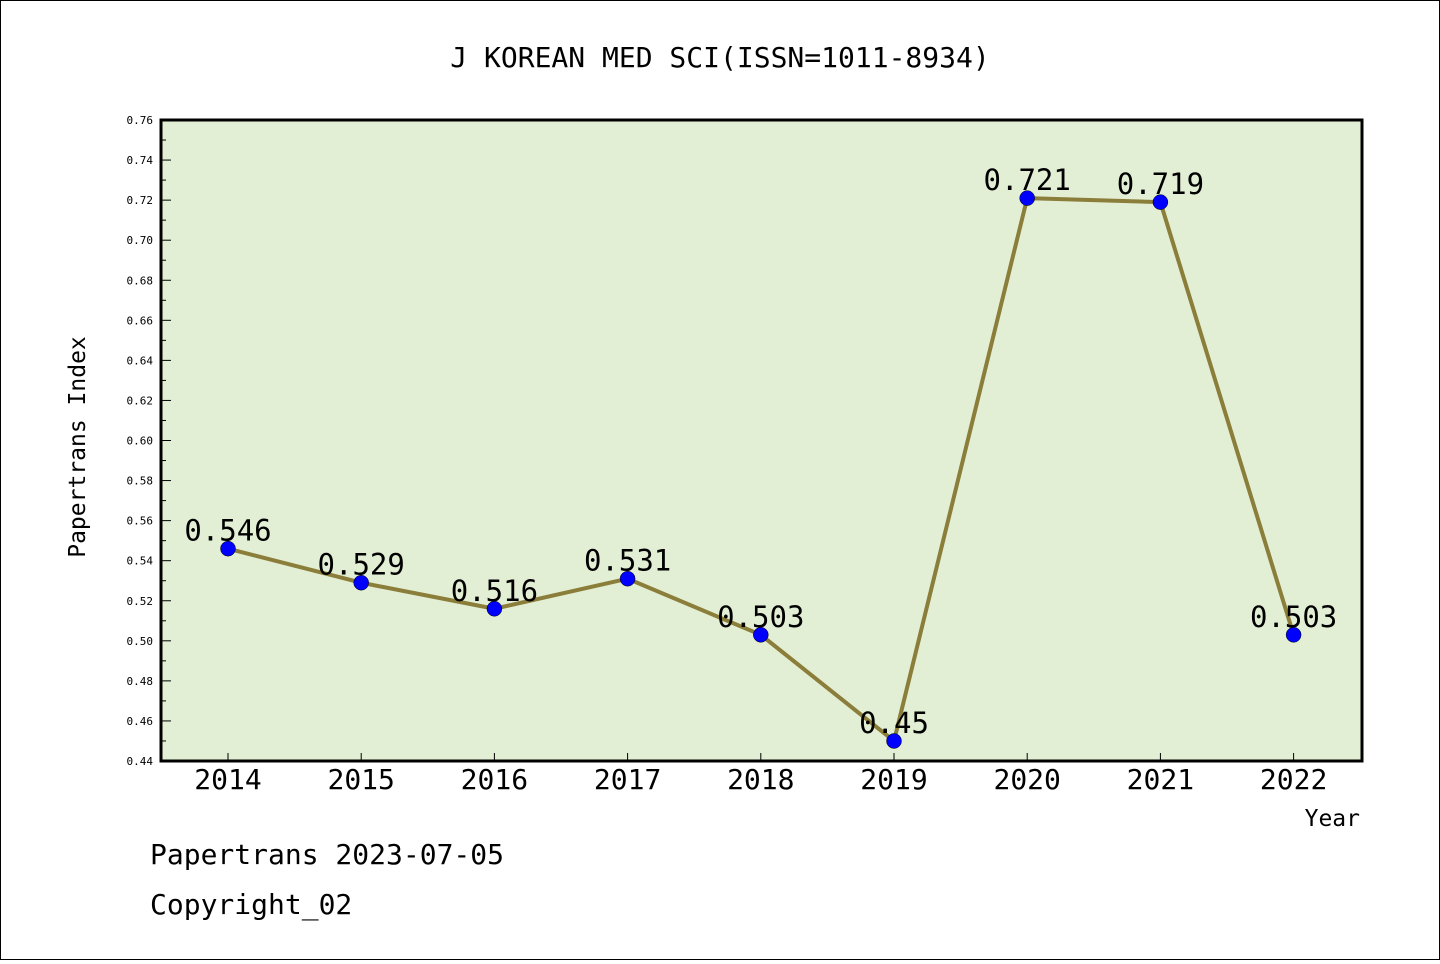 This screenshot has height=964, width=1440. I want to click on x-tick-label: 2020, so click(1026, 779).